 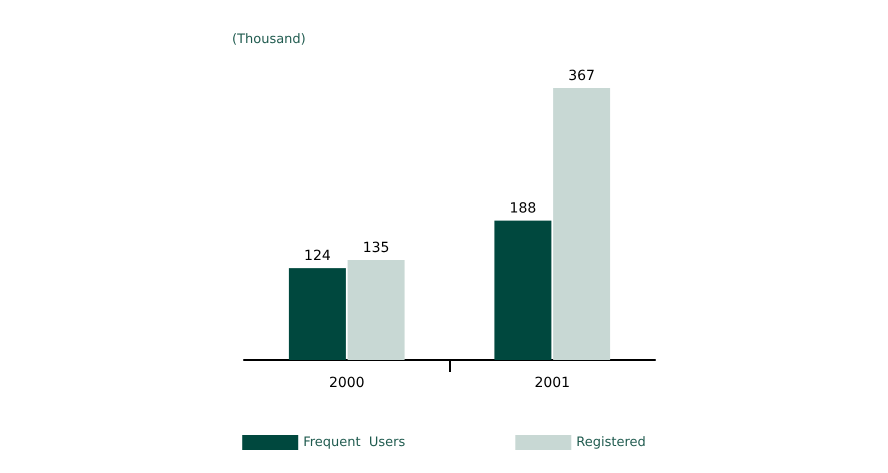 I want to click on data-label: 135, so click(x=376, y=248).